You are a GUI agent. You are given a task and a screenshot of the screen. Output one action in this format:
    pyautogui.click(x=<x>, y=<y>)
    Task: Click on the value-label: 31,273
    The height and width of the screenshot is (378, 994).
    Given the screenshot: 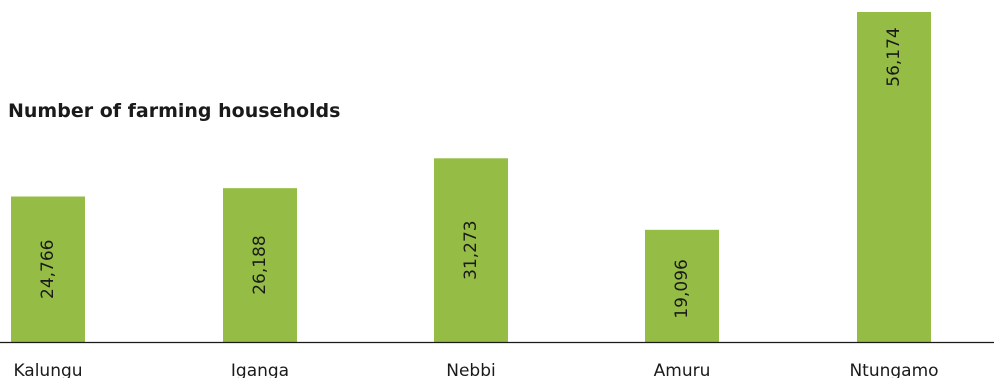 What is the action you would take?
    pyautogui.click(x=471, y=249)
    